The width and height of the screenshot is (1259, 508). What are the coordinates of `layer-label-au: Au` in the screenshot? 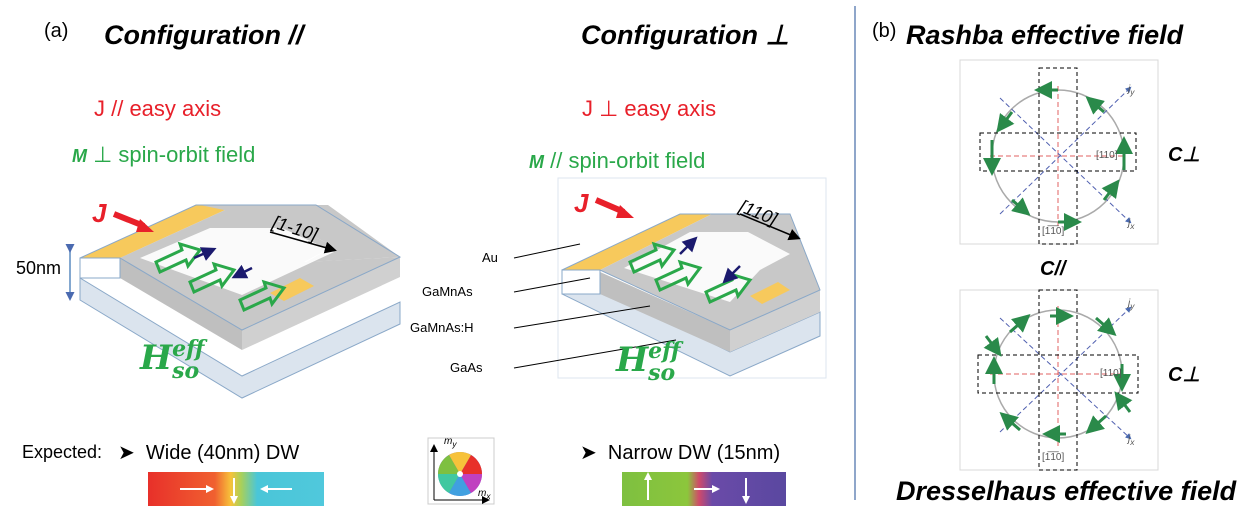 It's located at (490, 257).